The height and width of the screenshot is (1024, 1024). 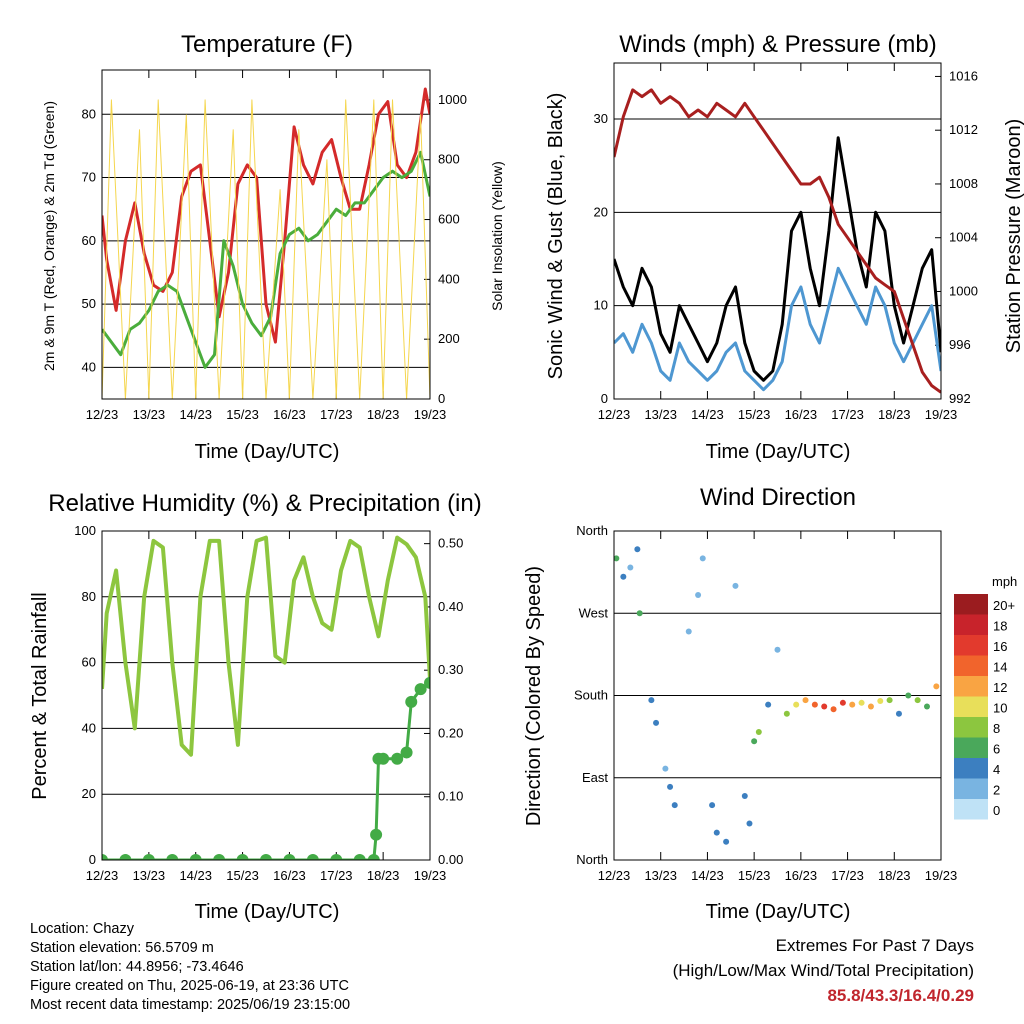 What do you see at coordinates (289, 414) in the screenshot?
I see `temperature-xtick-label: 16/23` at bounding box center [289, 414].